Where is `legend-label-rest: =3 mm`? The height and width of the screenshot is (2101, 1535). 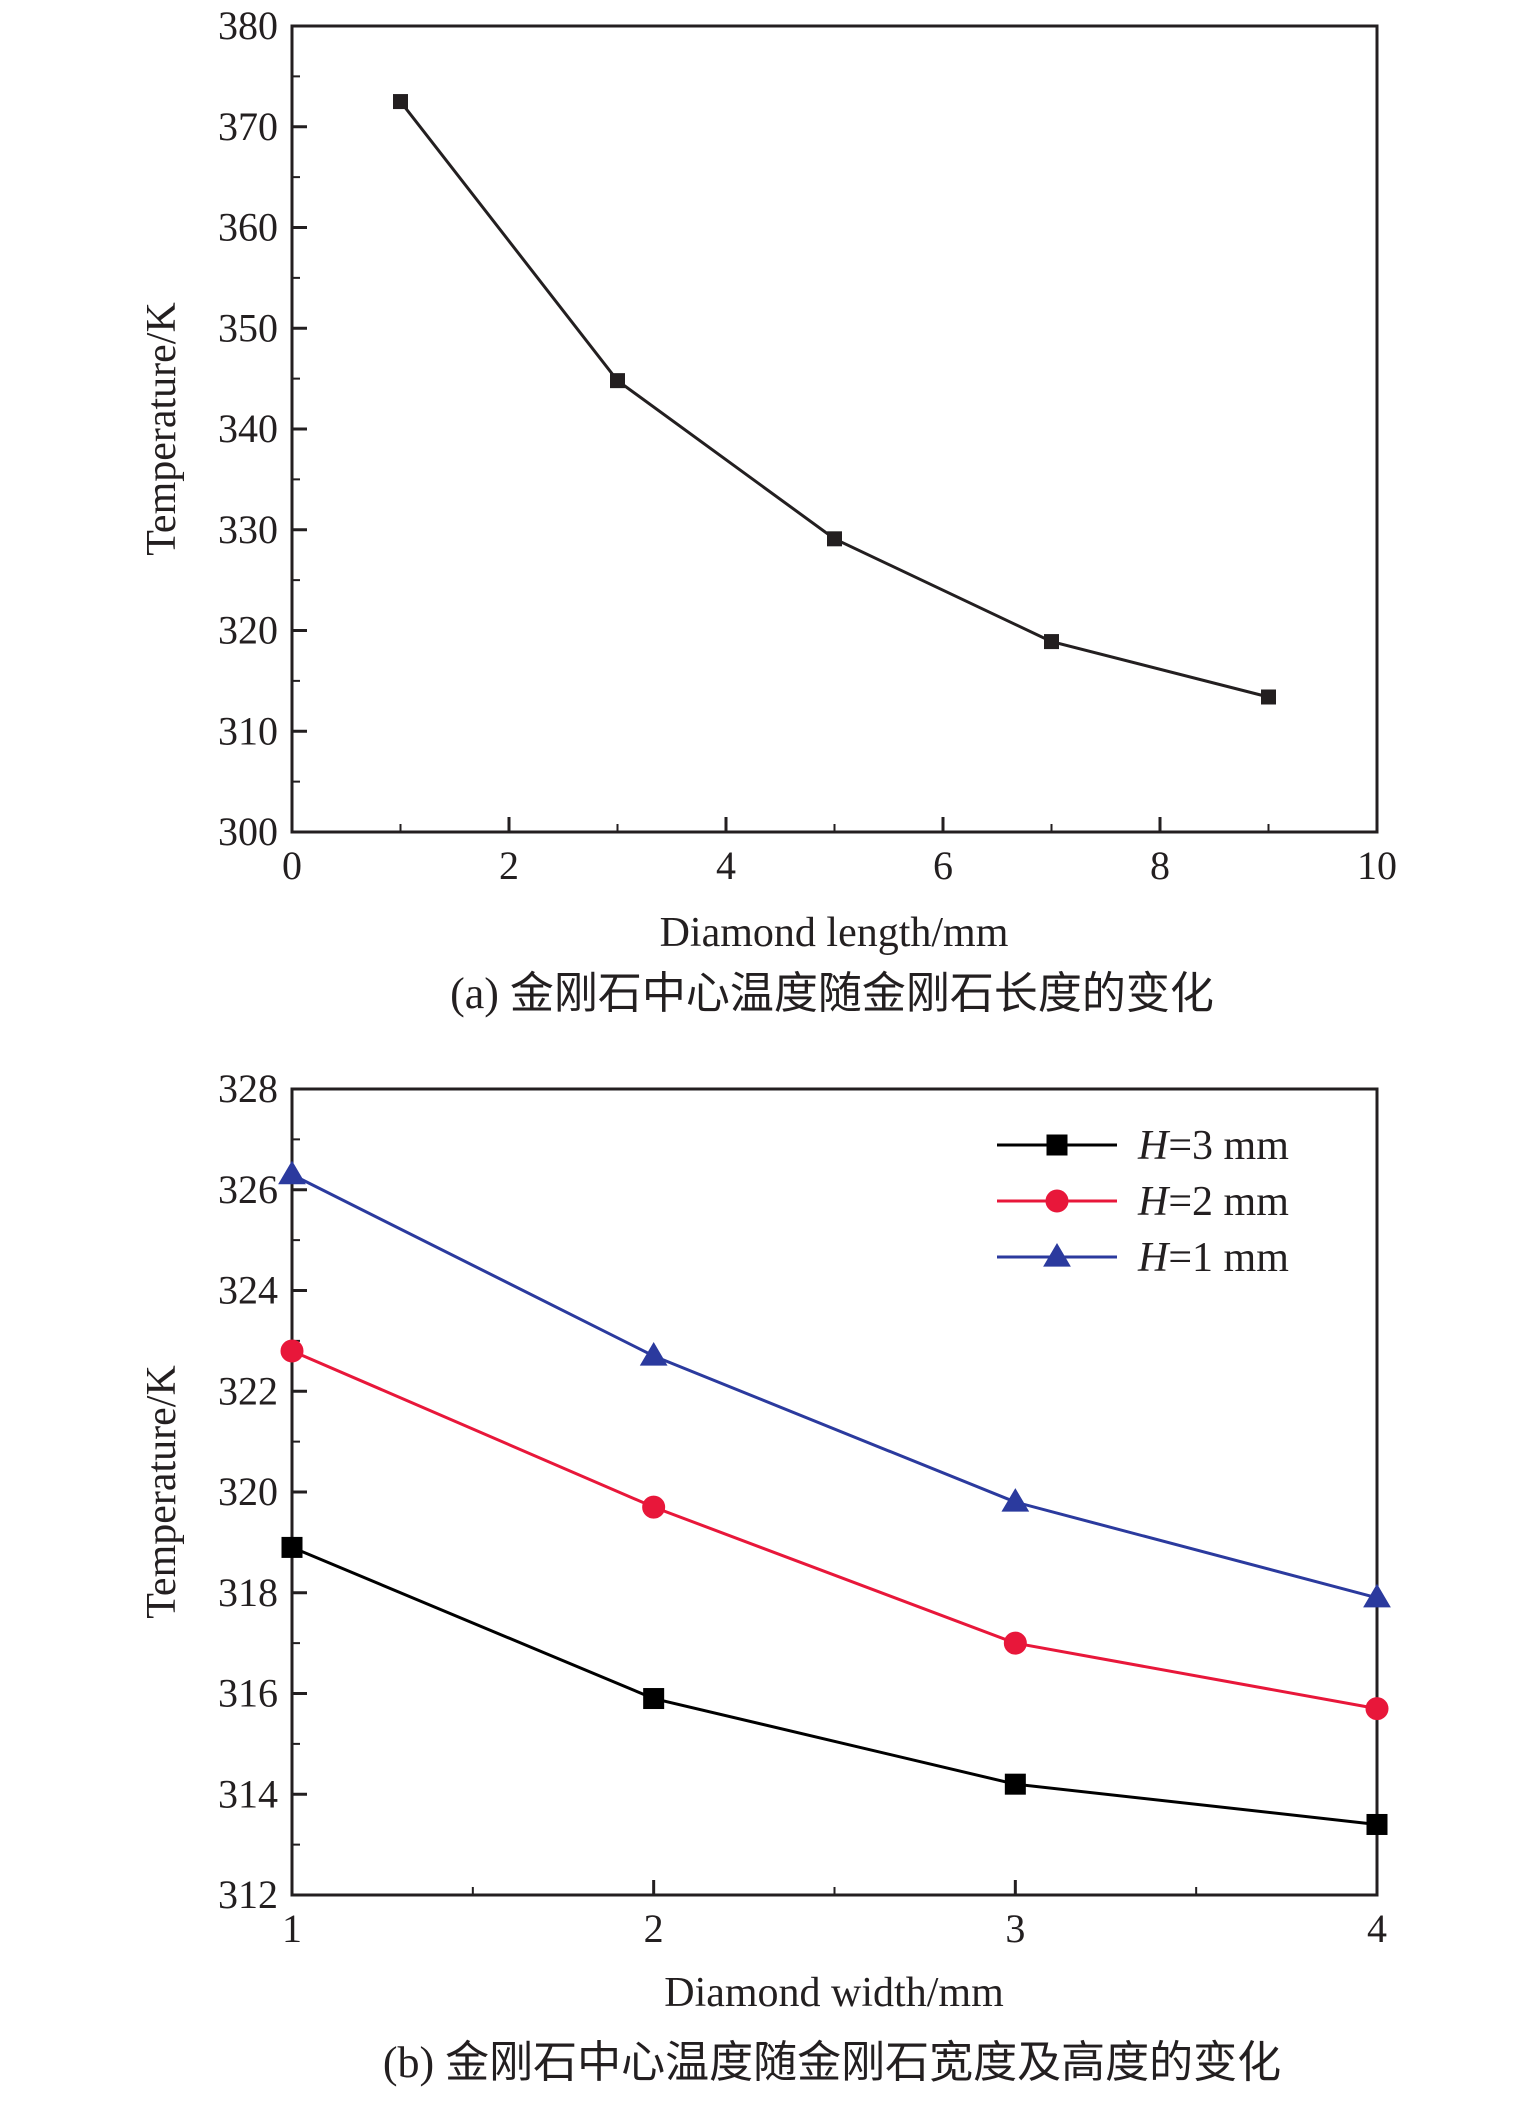 legend-label-rest: =3 mm is located at coordinates (1228, 1146).